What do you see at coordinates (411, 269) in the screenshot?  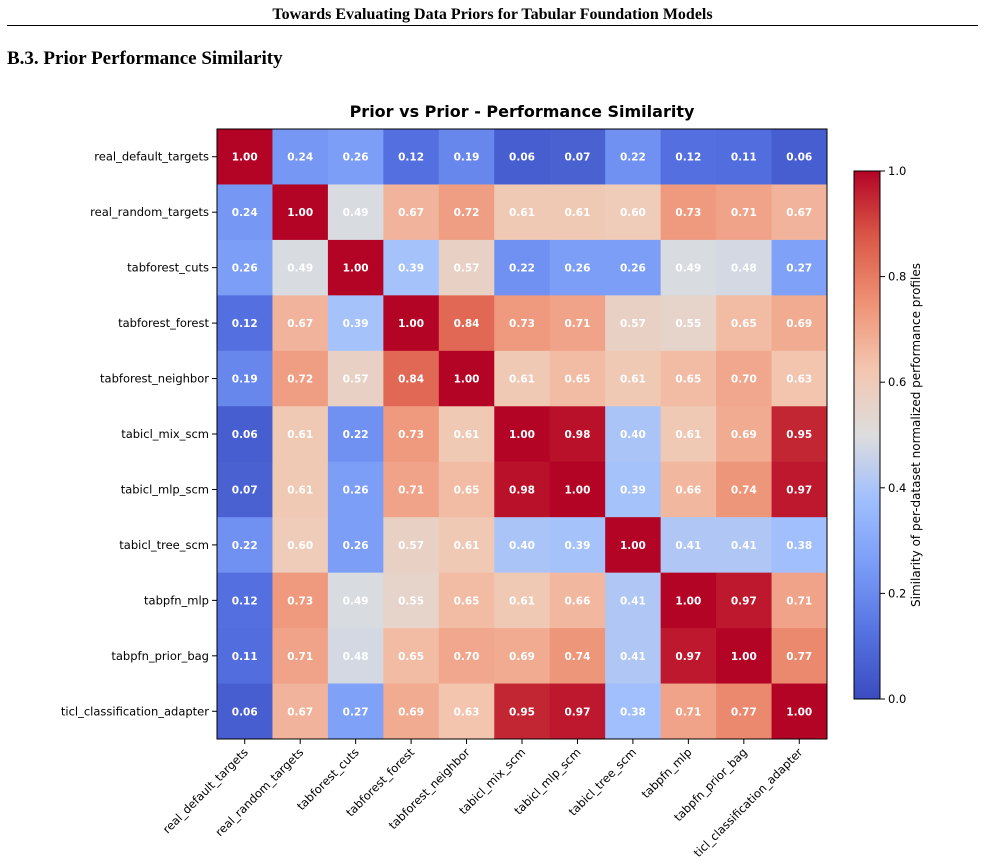 I see `cell-value-label: 0.39` at bounding box center [411, 269].